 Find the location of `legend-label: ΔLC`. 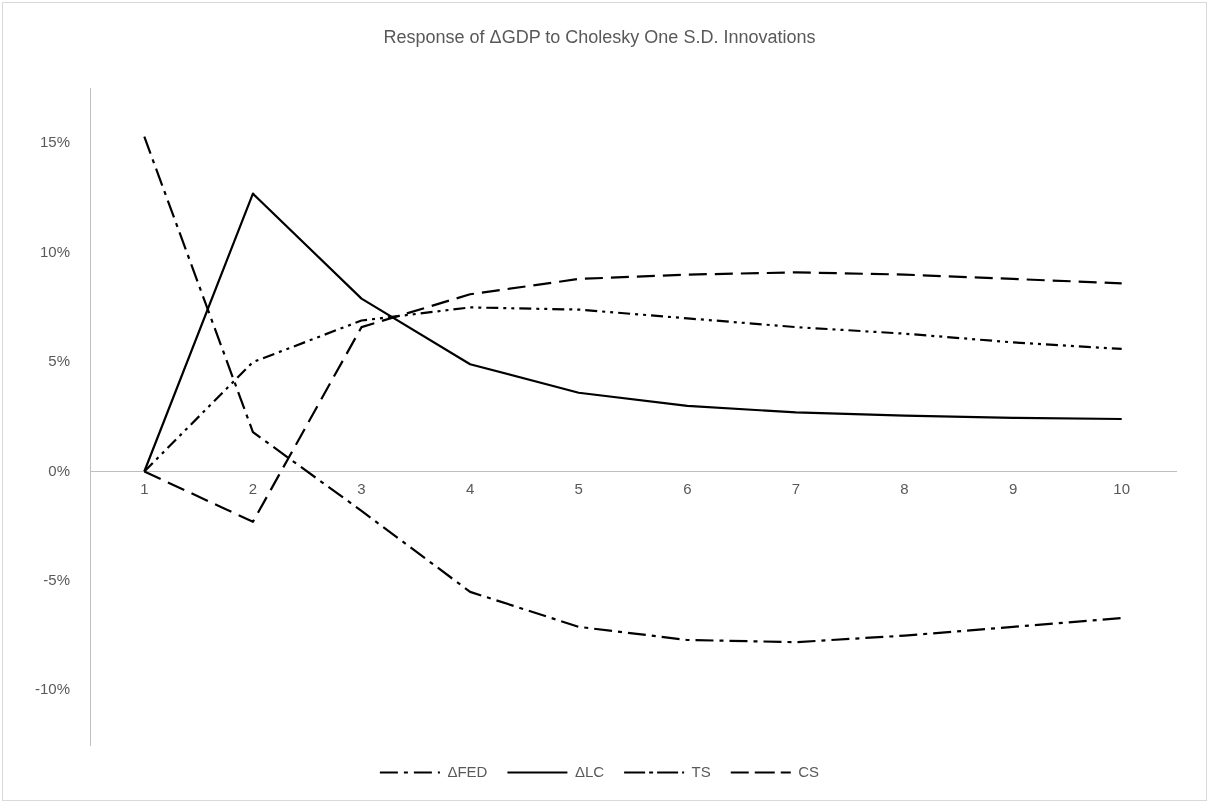

legend-label: ΔLC is located at coordinates (589, 771).